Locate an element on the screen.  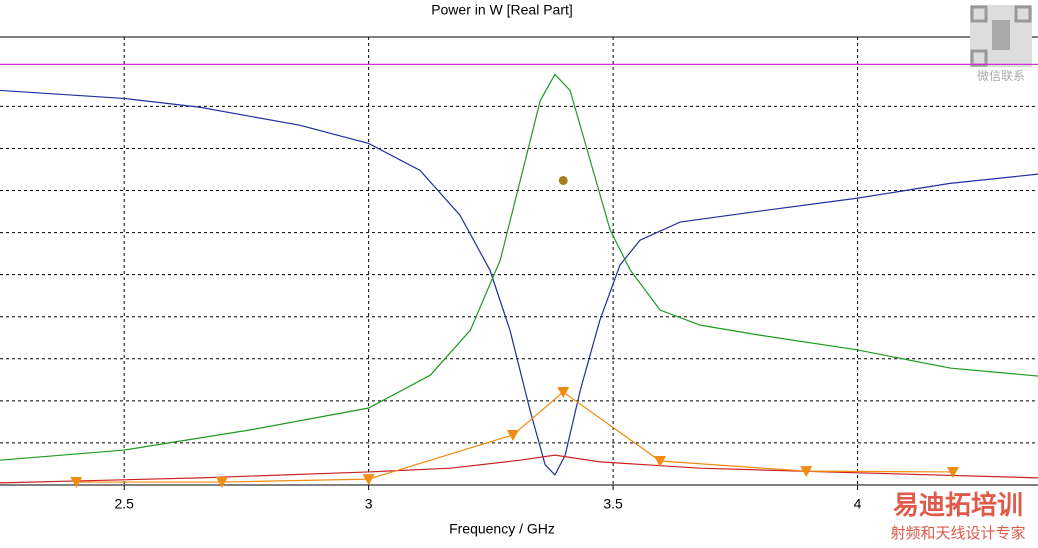
qr-code is located at coordinates (1001, 36).